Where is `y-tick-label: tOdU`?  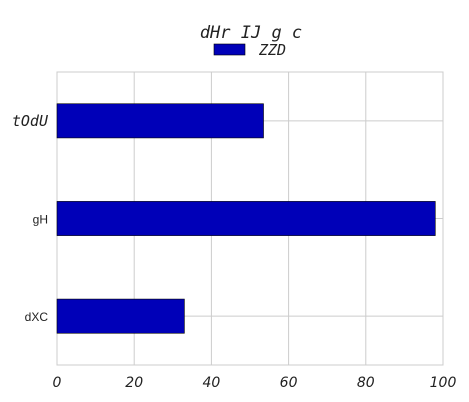 y-tick-label: tOdU is located at coordinates (30, 121).